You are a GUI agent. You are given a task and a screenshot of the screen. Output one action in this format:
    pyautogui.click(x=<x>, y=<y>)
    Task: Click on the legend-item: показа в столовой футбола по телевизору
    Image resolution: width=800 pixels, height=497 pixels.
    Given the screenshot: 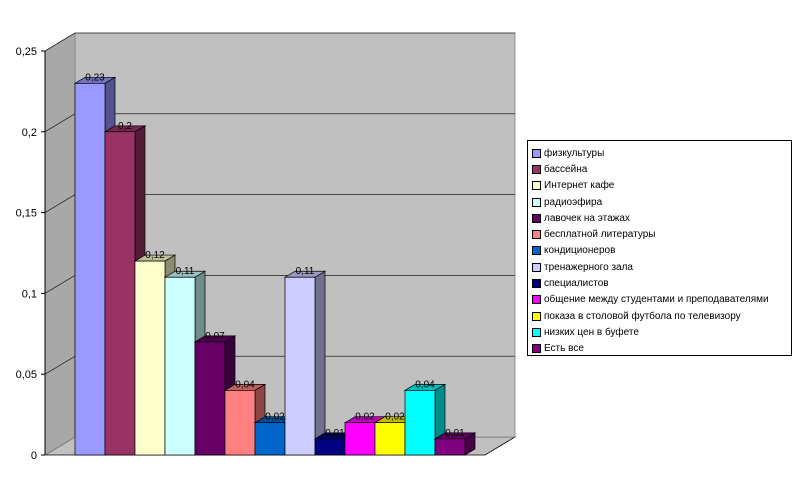 What is the action you would take?
    pyautogui.click(x=661, y=316)
    